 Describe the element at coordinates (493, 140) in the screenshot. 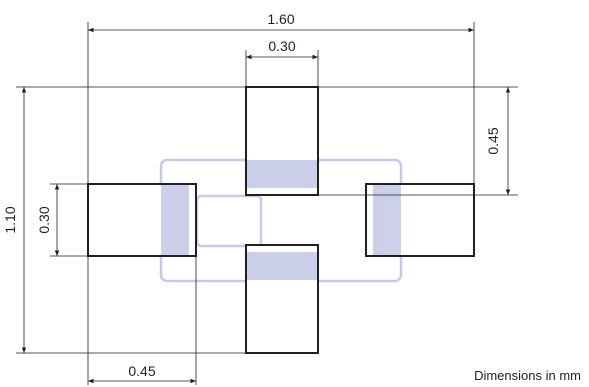

I see `label-pad-offset: 0.45` at that location.